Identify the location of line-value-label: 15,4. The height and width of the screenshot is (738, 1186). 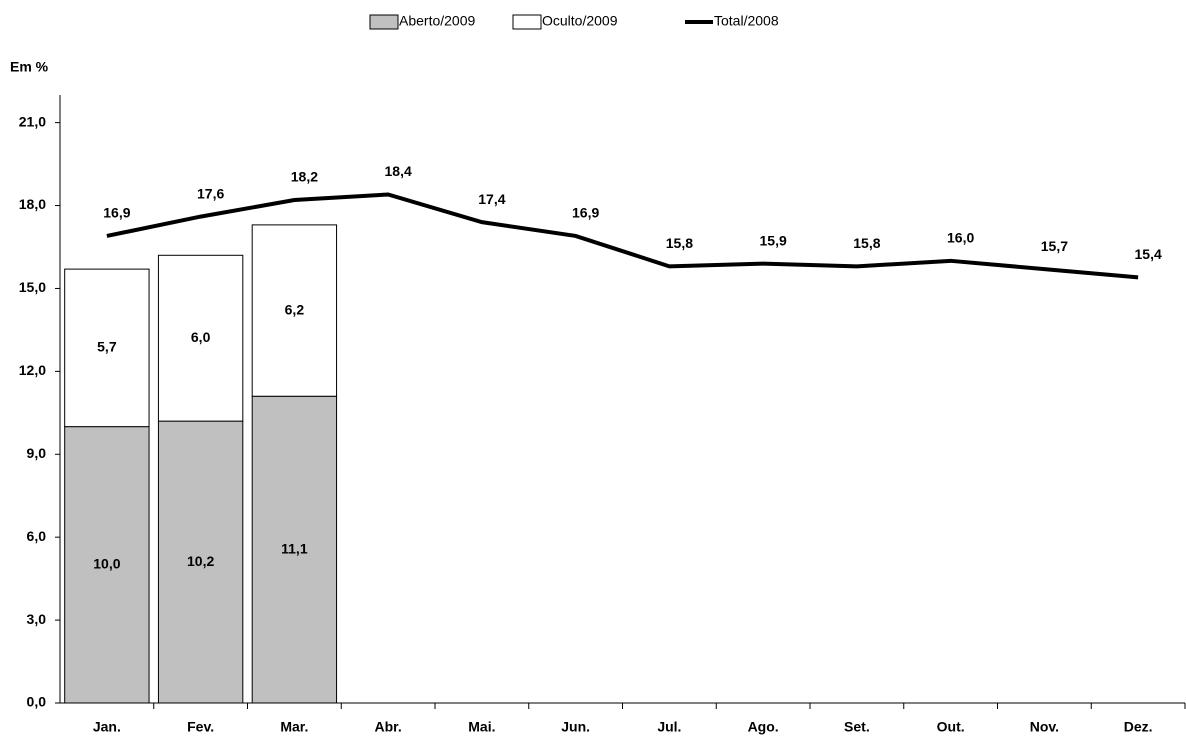
(1148, 254).